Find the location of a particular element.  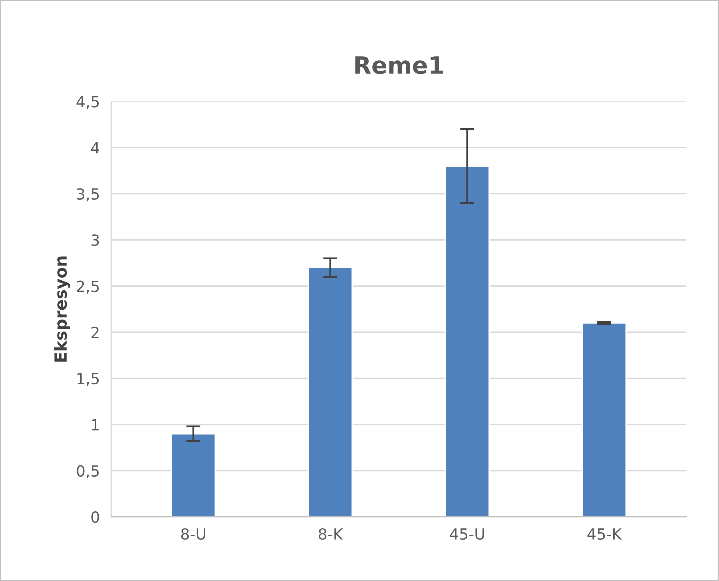

chart-title: Reme1 is located at coordinates (400, 65).